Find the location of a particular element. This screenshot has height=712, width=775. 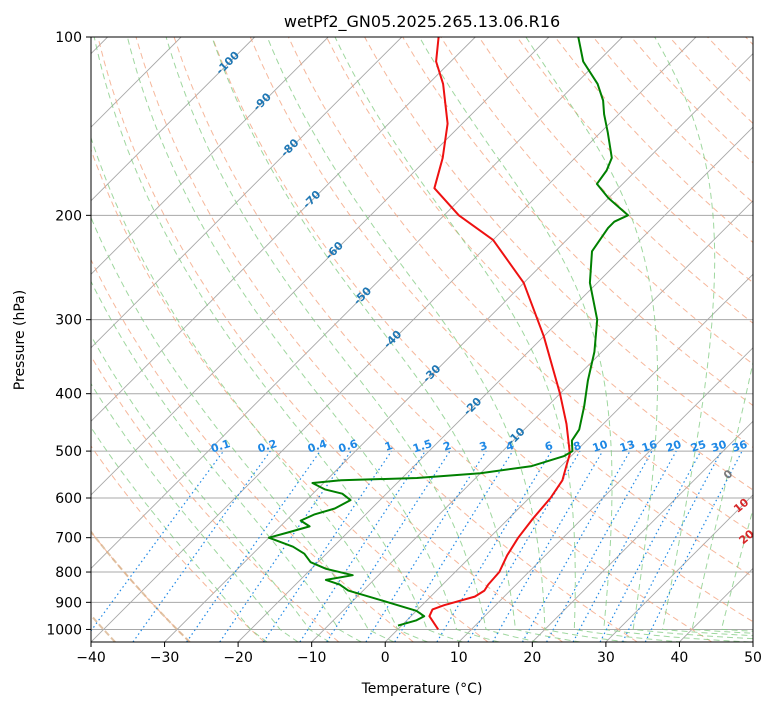

moist-adiabat-label: 0 is located at coordinates (728, 474).